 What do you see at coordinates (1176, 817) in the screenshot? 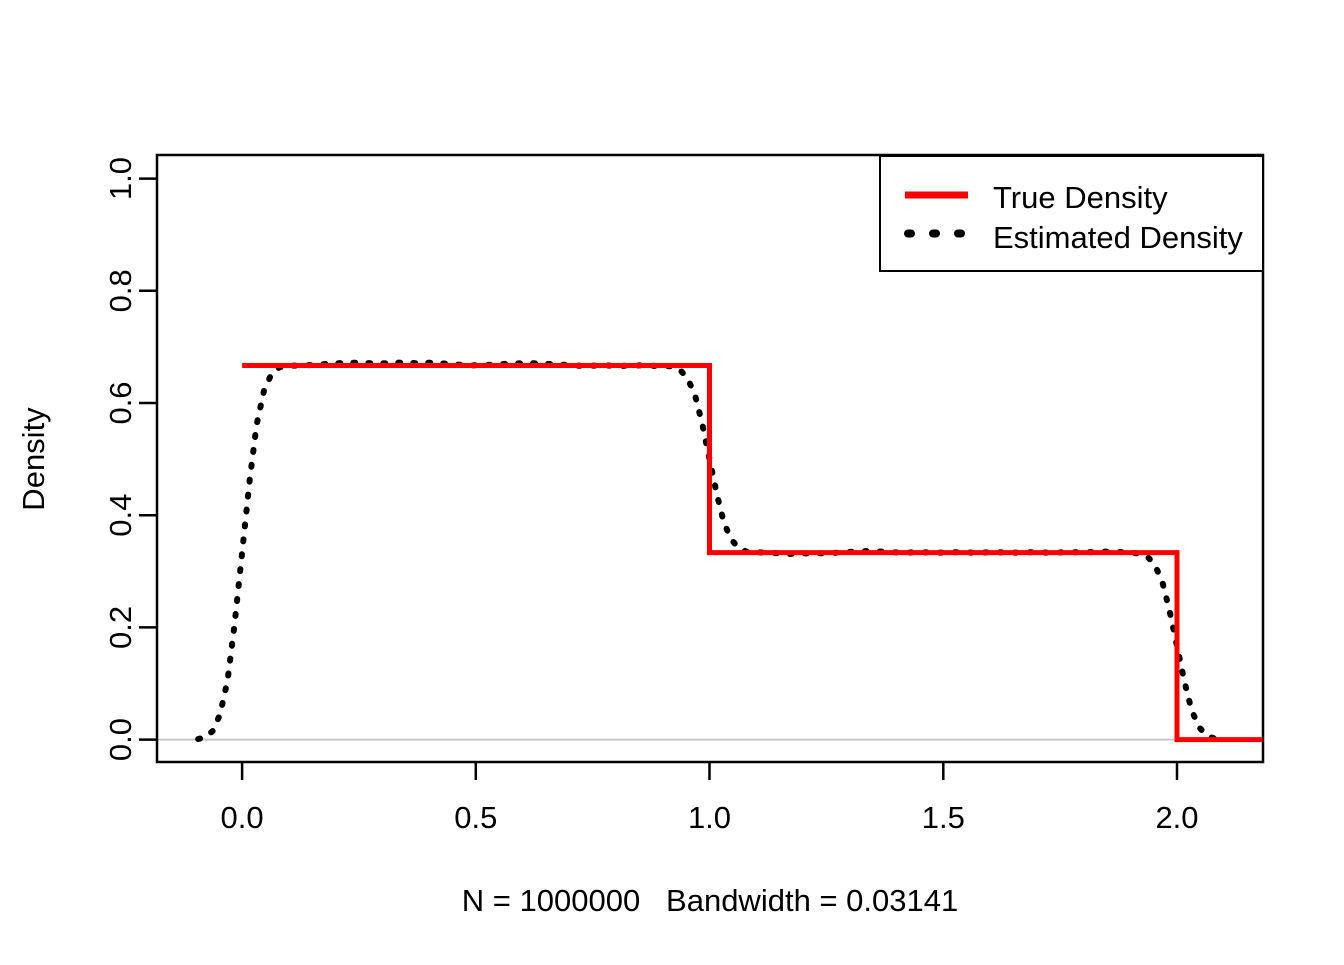
I see `x-tick-label: 2.0` at bounding box center [1176, 817].